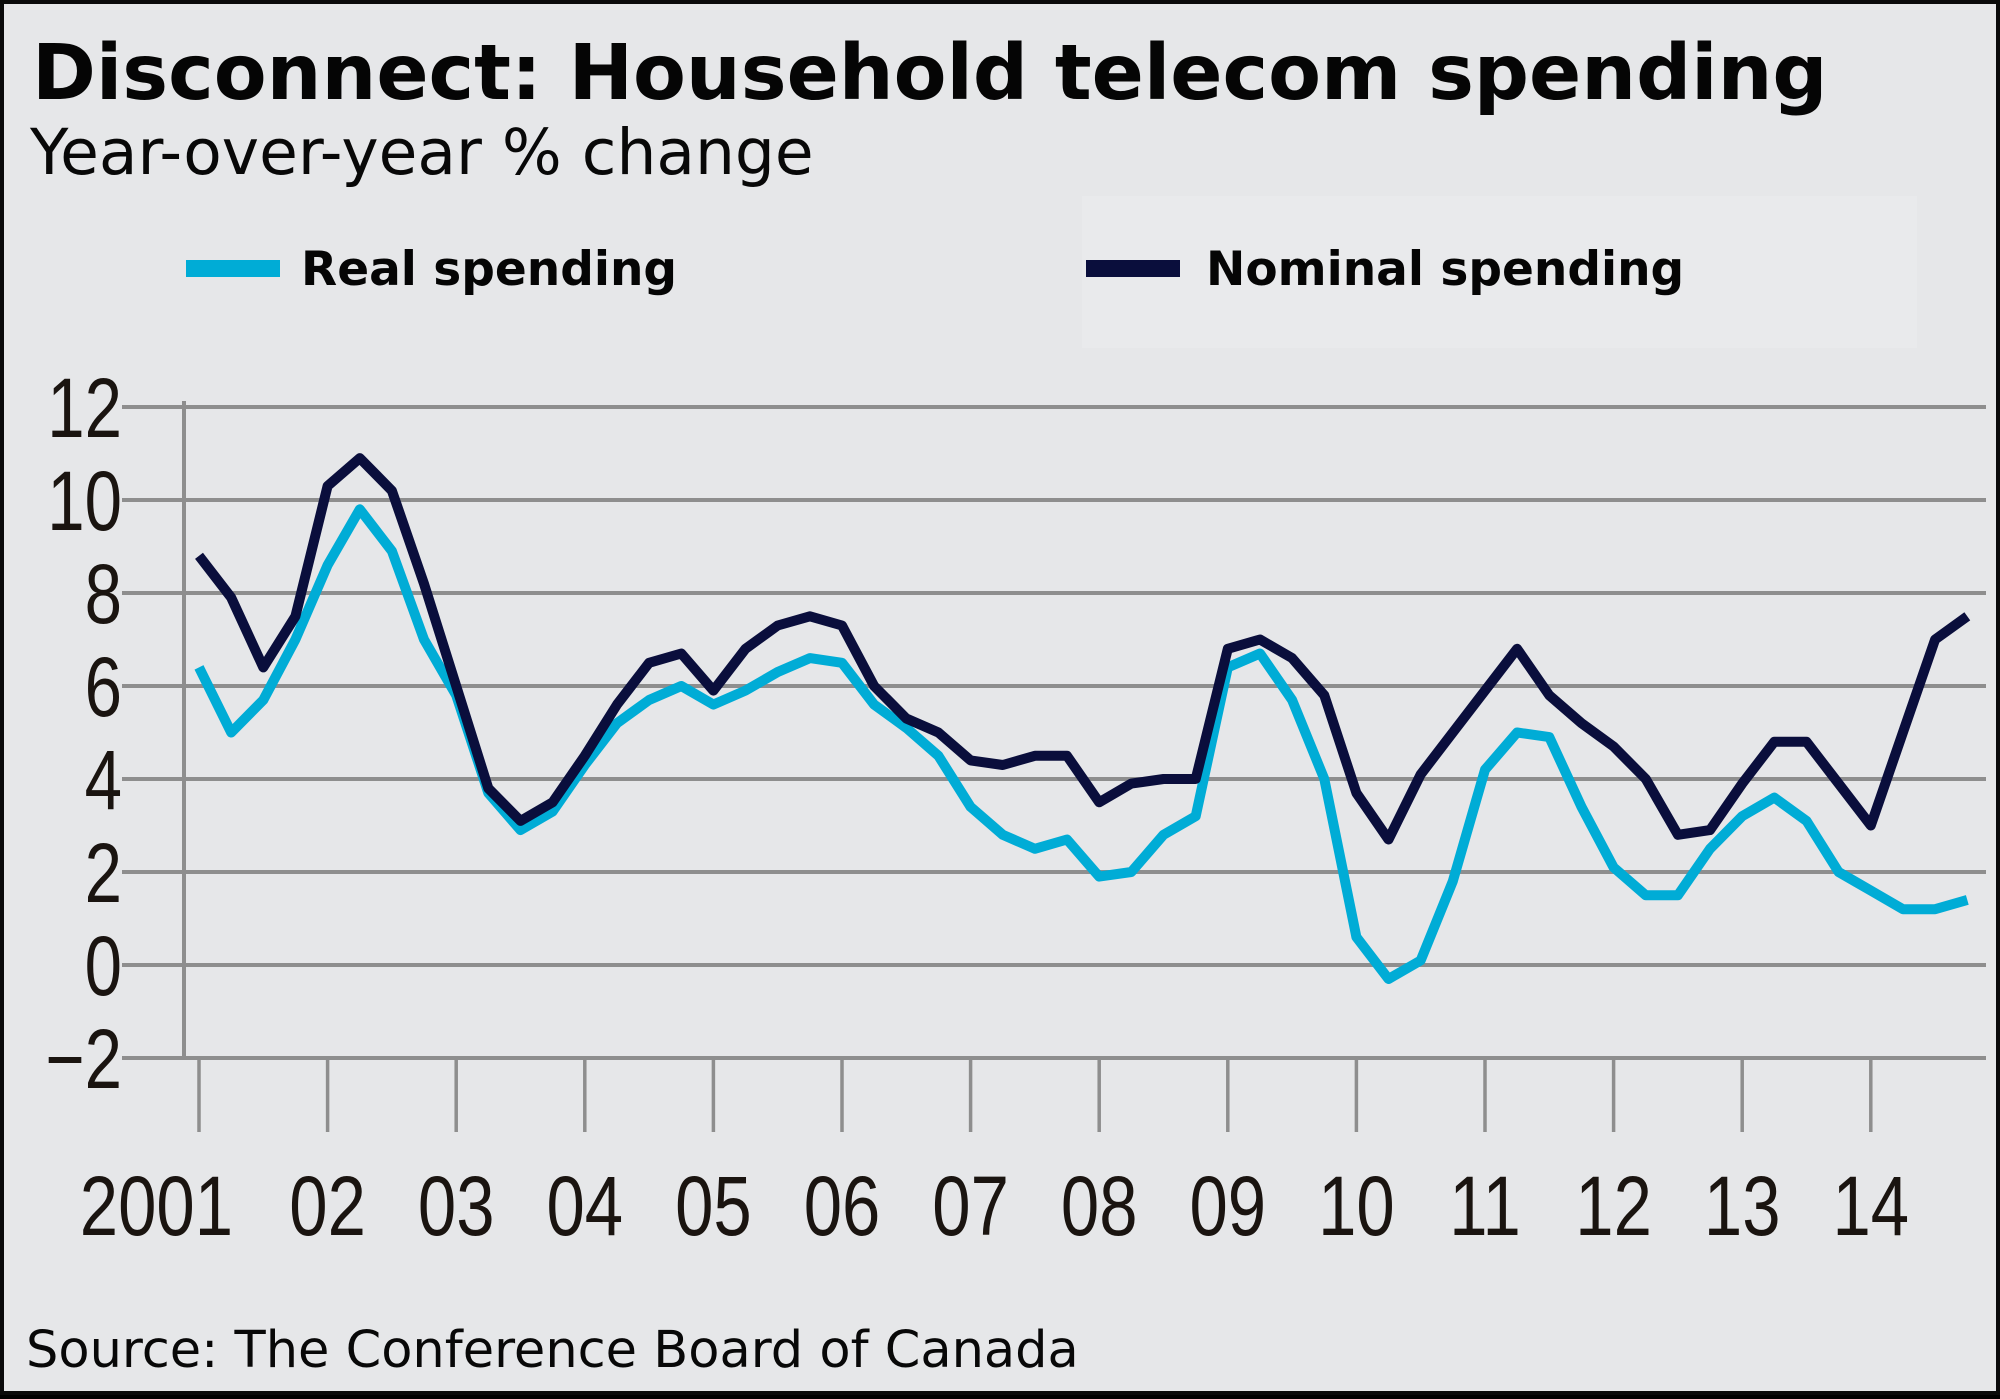  I want to click on x-tick-label: 13, so click(1742, 1207).